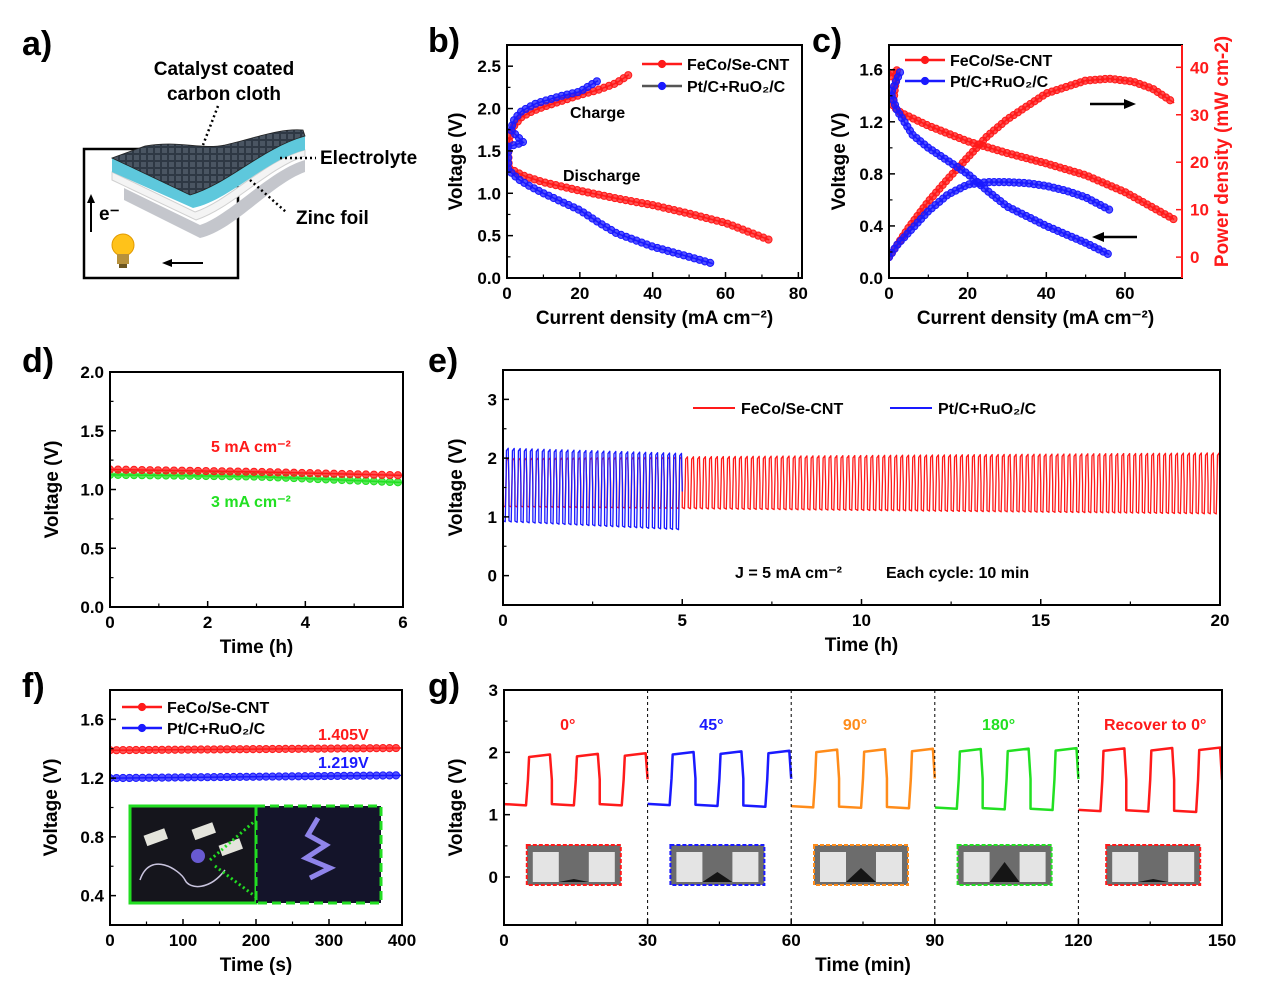 The image size is (1267, 983). I want to click on zoom-line, so click(235, 881).